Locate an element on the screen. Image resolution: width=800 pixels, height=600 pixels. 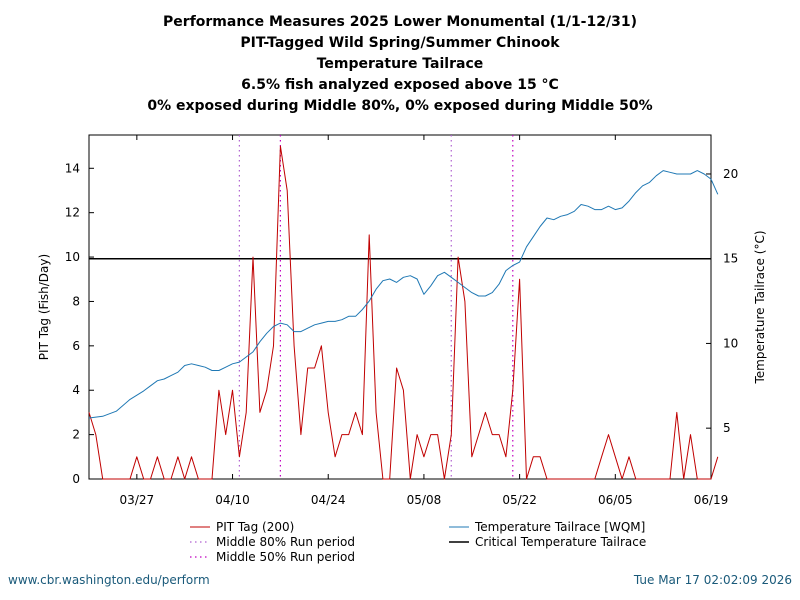
y-left-tick-label: 4 is located at coordinates (76, 390).